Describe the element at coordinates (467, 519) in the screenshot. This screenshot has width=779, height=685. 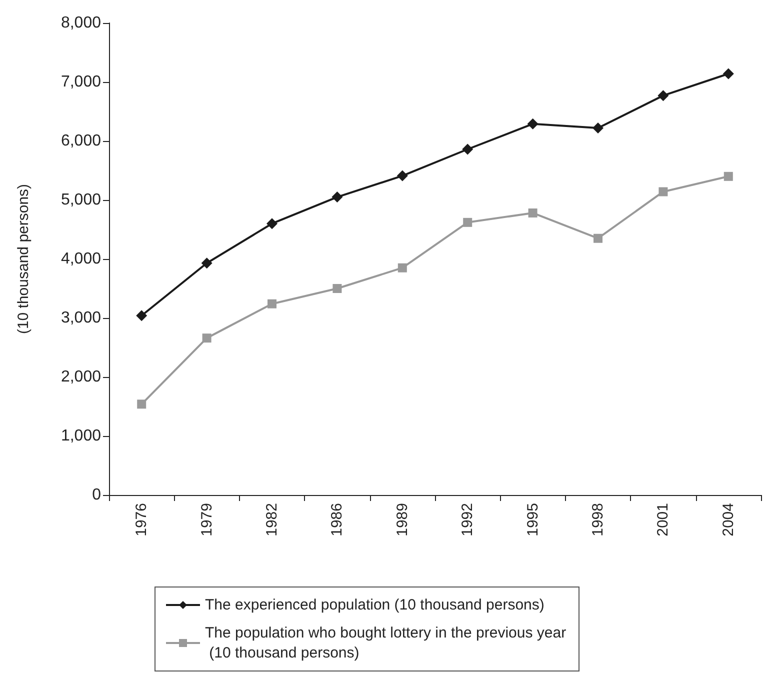
I see `x-tick-label: 1992` at that location.